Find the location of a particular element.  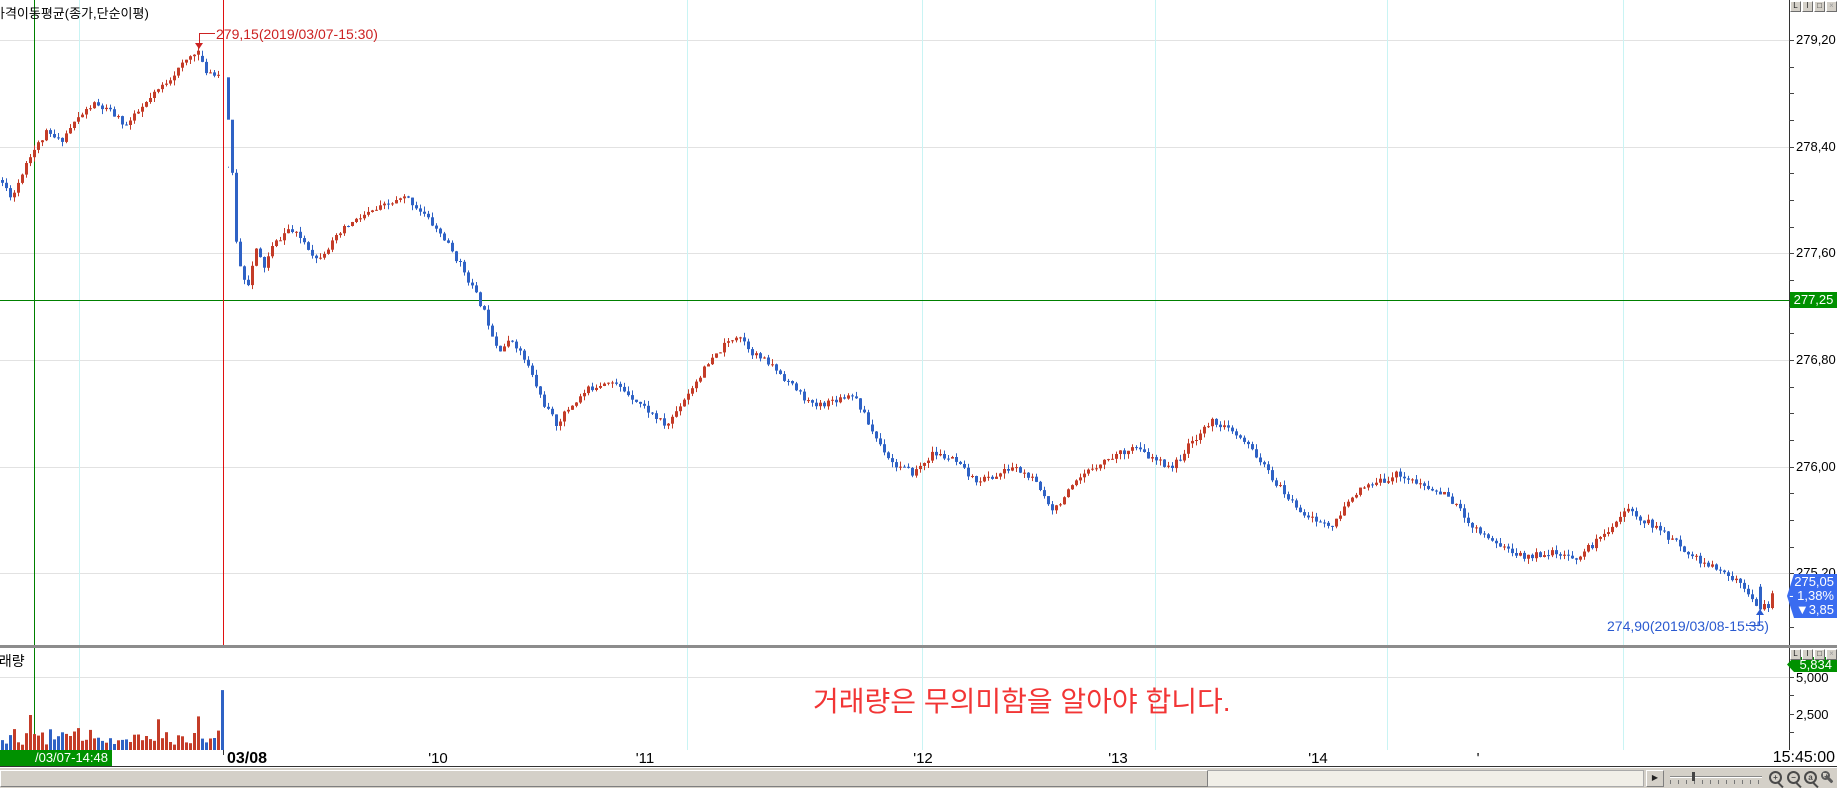

volume-overlay-note: 거래량은 무의미함을 알아야 합니다. is located at coordinates (1022, 701).